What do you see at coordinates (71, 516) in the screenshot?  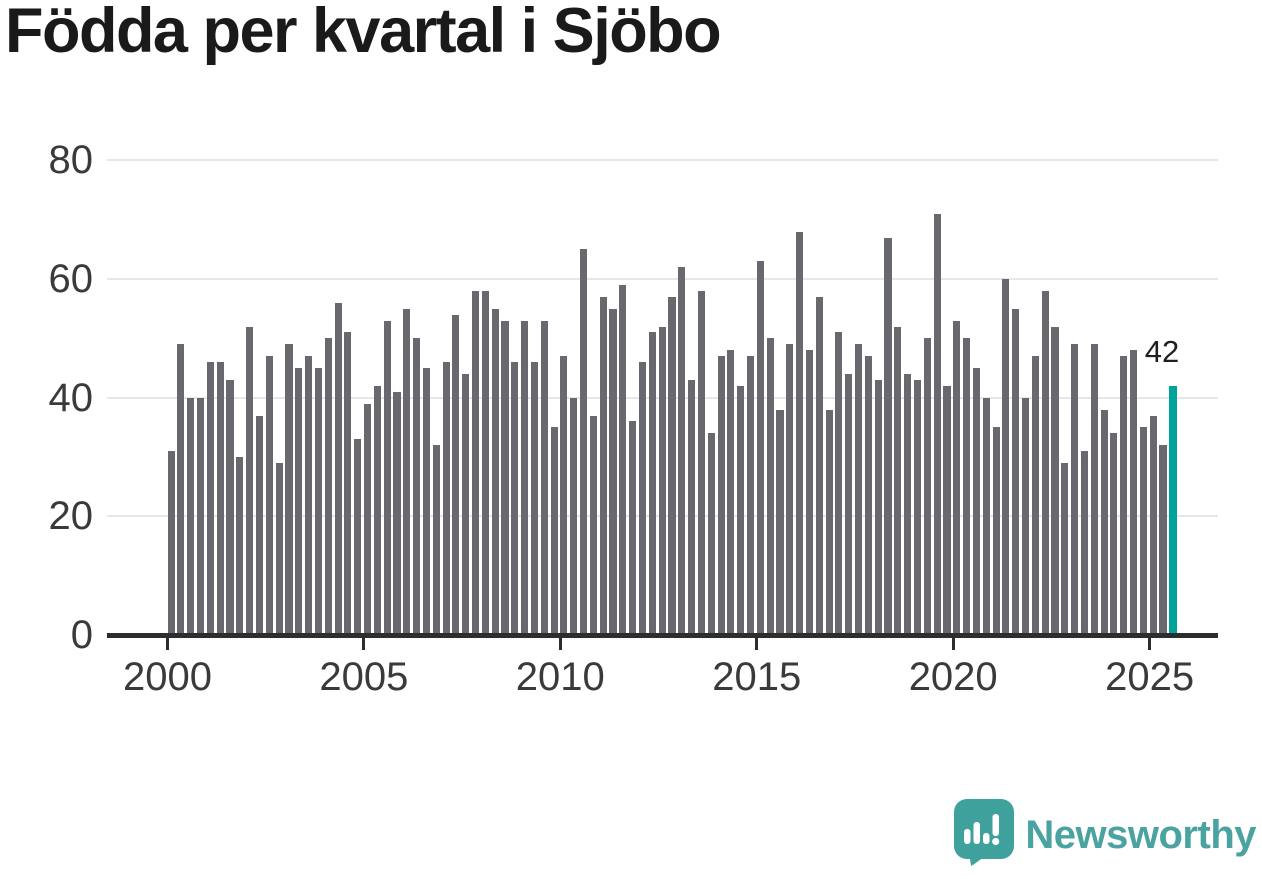 I see `y-axis-label-20: 20` at bounding box center [71, 516].